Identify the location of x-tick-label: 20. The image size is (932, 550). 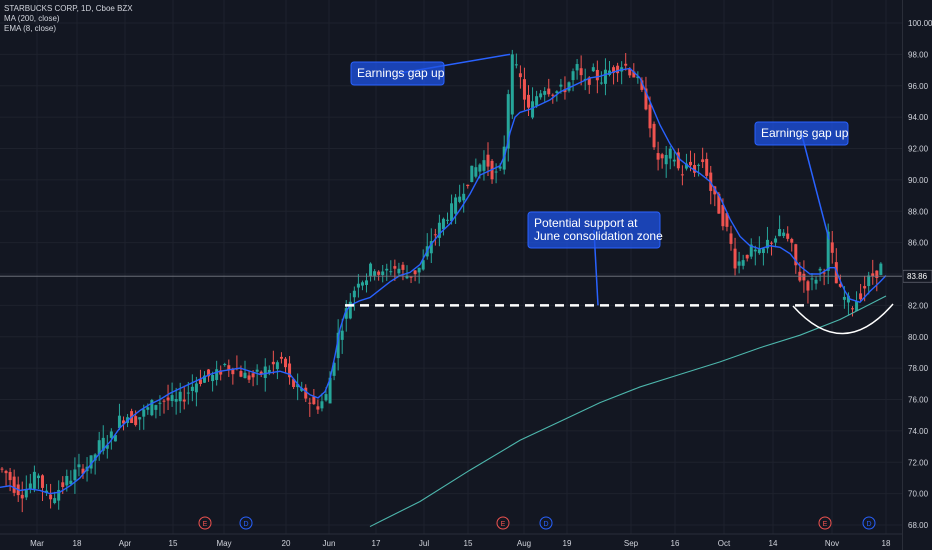
(286, 543).